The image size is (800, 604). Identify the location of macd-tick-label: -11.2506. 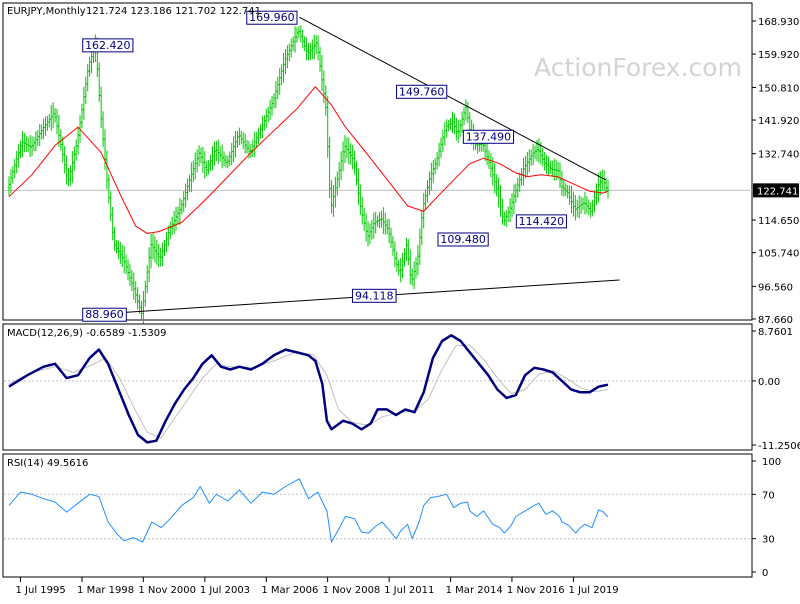
(779, 446).